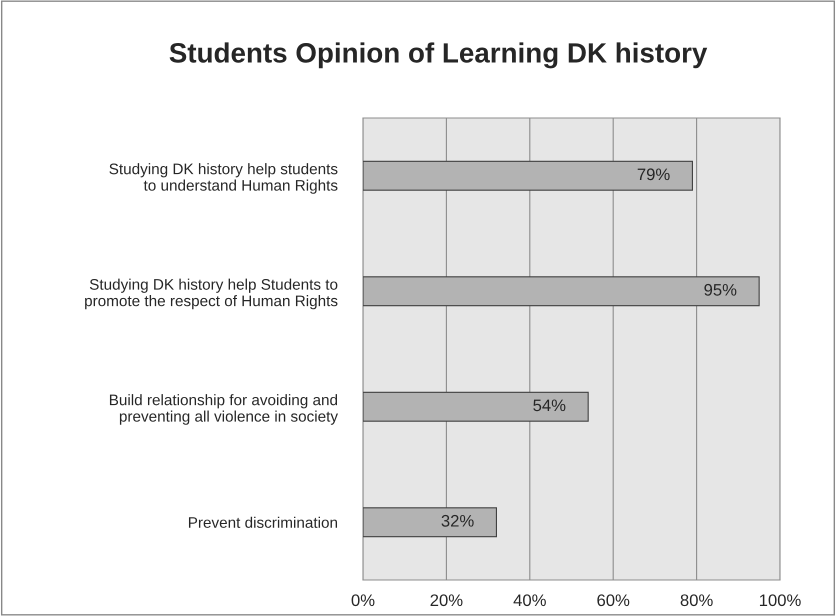  I want to click on x-tick-label: 80%, so click(696, 600).